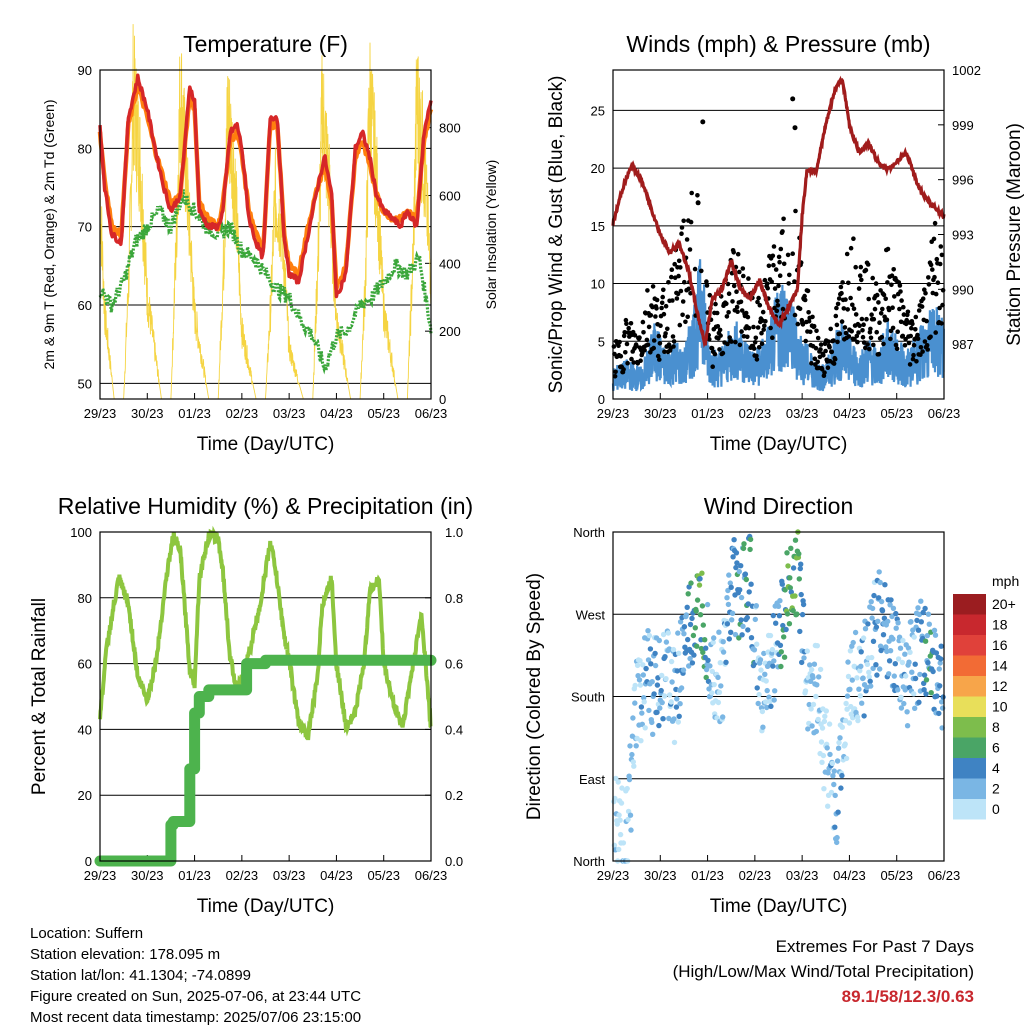 Image resolution: width=1024 pixels, height=1028 pixels. What do you see at coordinates (454, 795) in the screenshot?
I see `y-right-tick-label: 0.2` at bounding box center [454, 795].